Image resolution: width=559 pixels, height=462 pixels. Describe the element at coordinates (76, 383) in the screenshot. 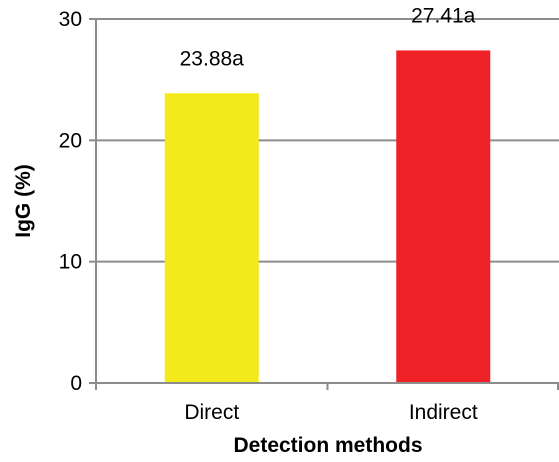

I see `y-tick-label: 0` at that location.